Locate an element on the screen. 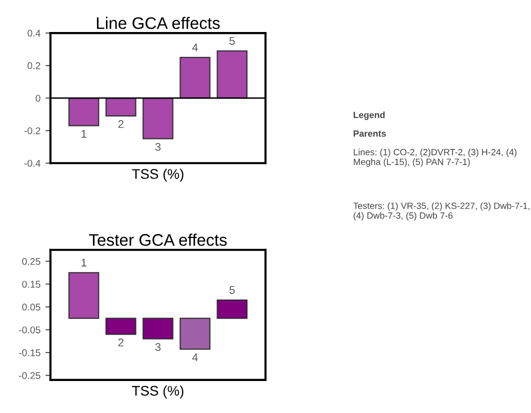 The height and width of the screenshot is (413, 531). text: Legend is located at coordinates (369, 116).